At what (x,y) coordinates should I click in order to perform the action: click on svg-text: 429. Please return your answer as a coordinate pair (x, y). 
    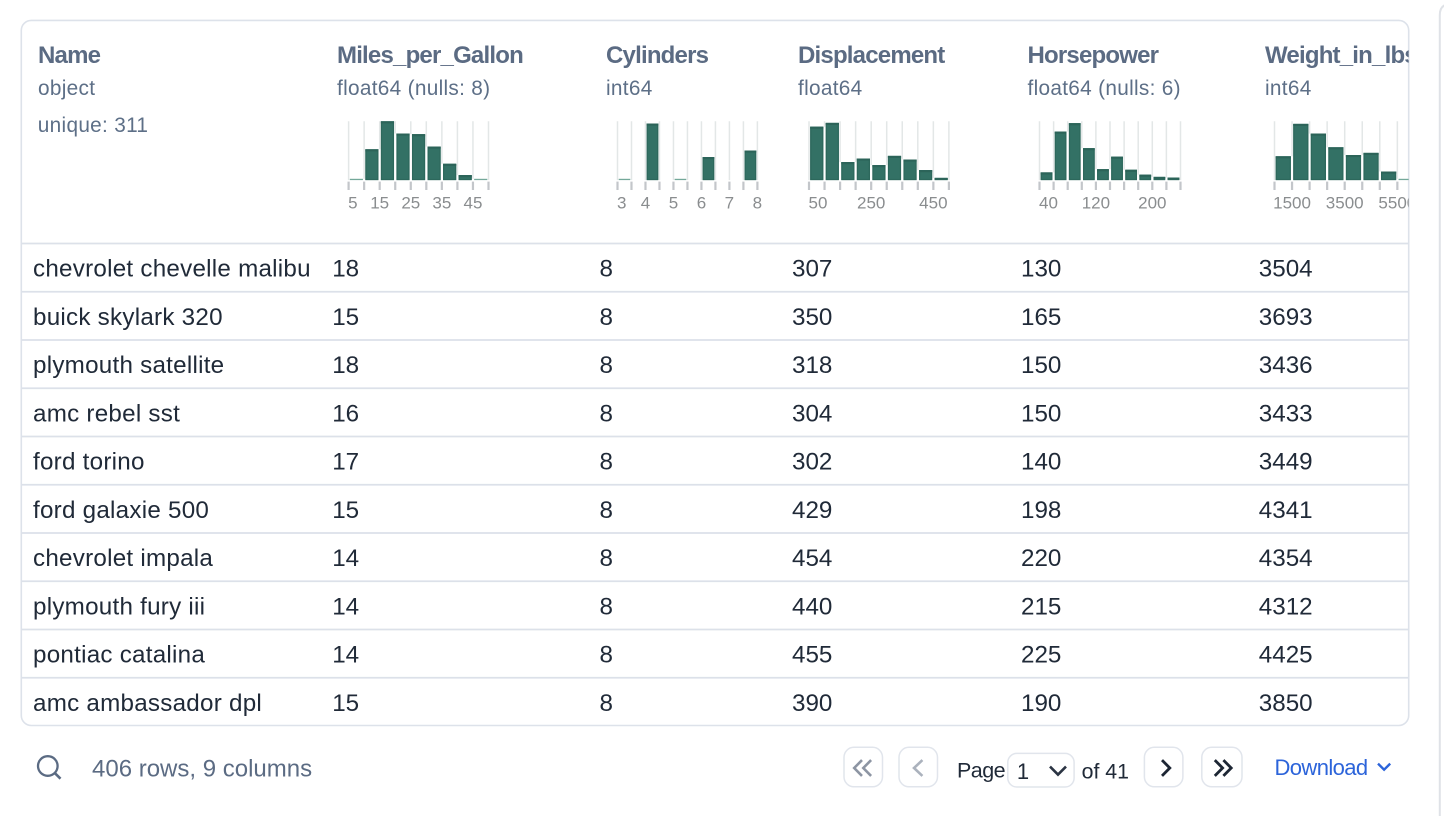
    Looking at the image, I should click on (812, 510).